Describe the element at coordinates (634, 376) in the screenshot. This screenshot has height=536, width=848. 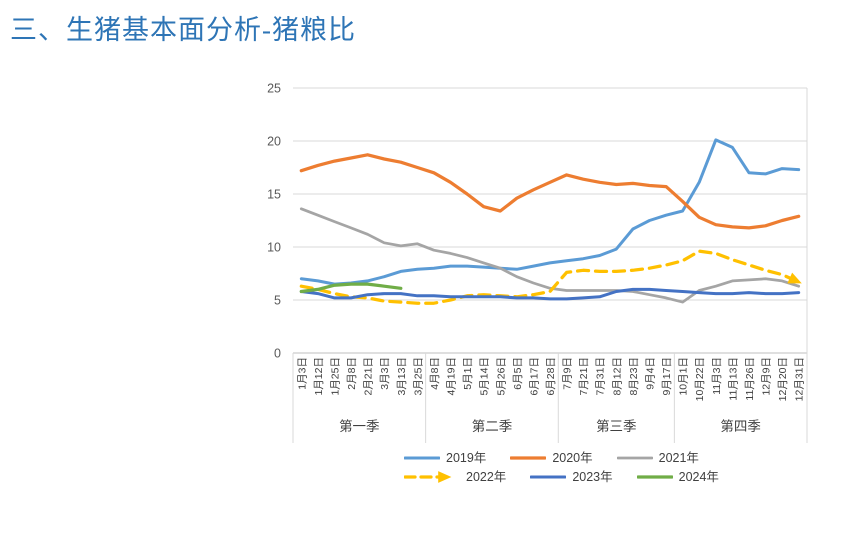
I see `x-tick-label: 8月23日` at that location.